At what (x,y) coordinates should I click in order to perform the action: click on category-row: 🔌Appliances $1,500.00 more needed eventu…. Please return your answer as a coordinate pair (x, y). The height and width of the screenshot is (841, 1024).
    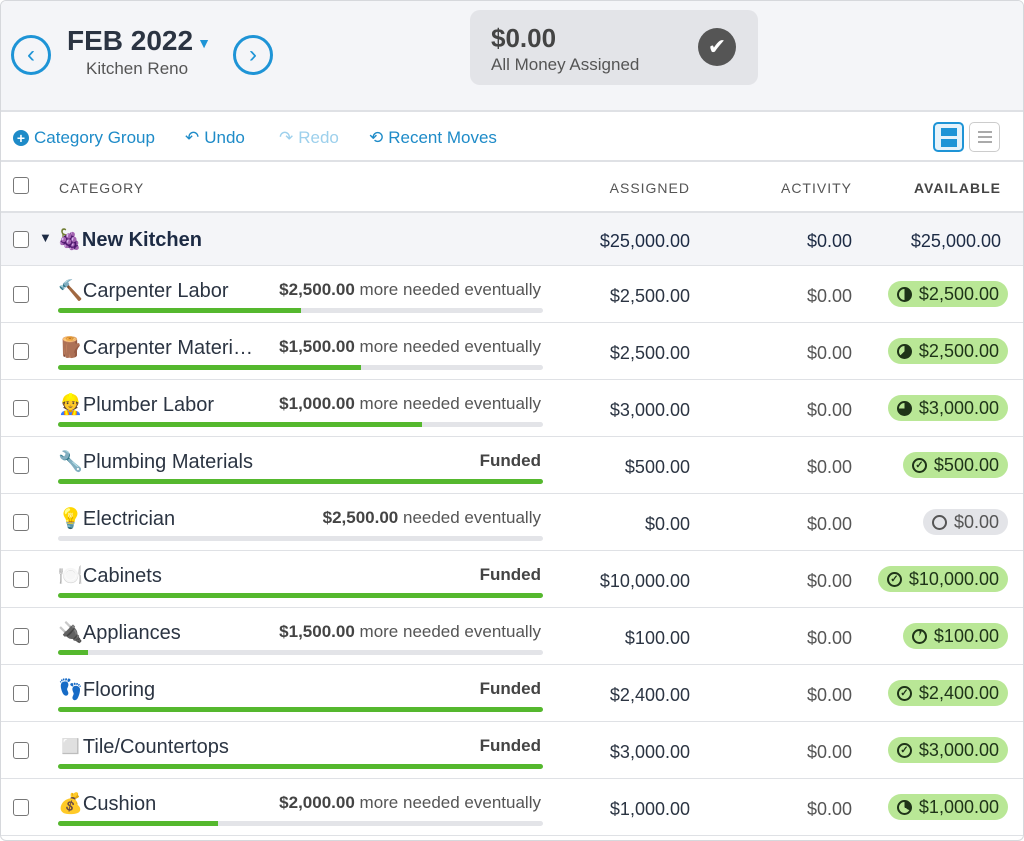
    Looking at the image, I should click on (512, 636).